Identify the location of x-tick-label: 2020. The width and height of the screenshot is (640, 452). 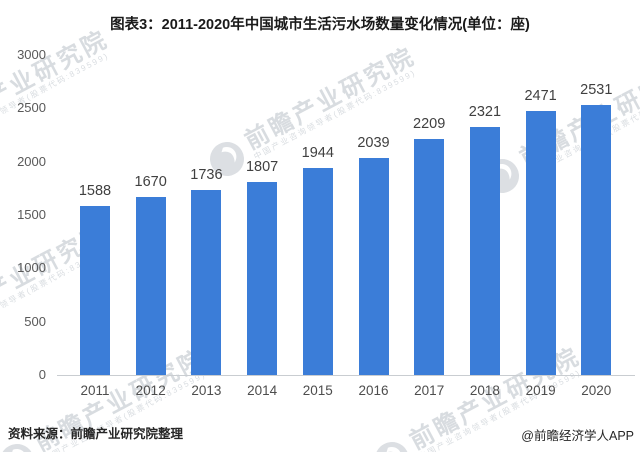
(596, 390).